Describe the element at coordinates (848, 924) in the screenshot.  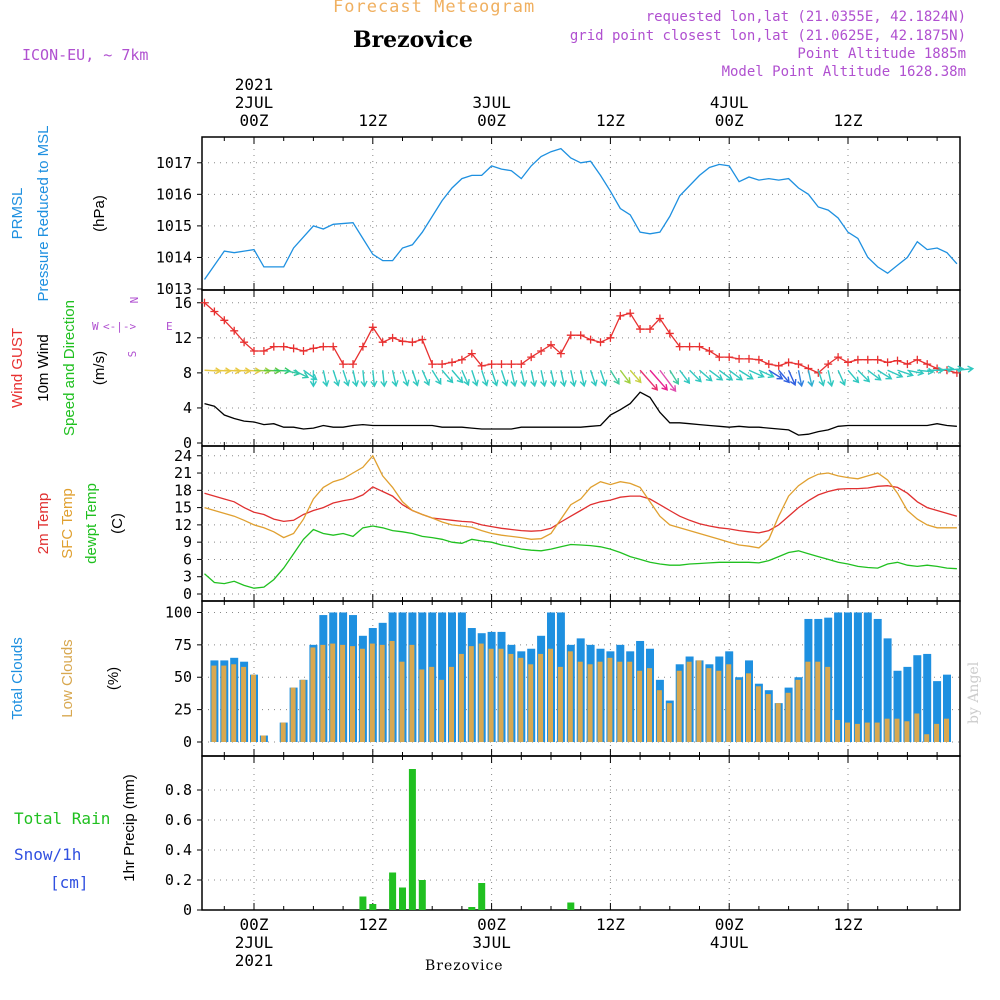
I see `time-label-bottom: 12Z` at that location.